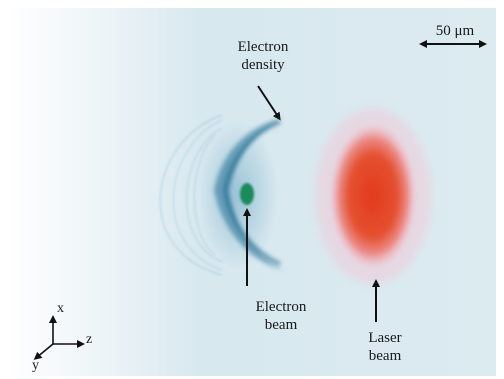 This screenshot has width=504, height=379. I want to click on electron-beam, so click(247, 194).